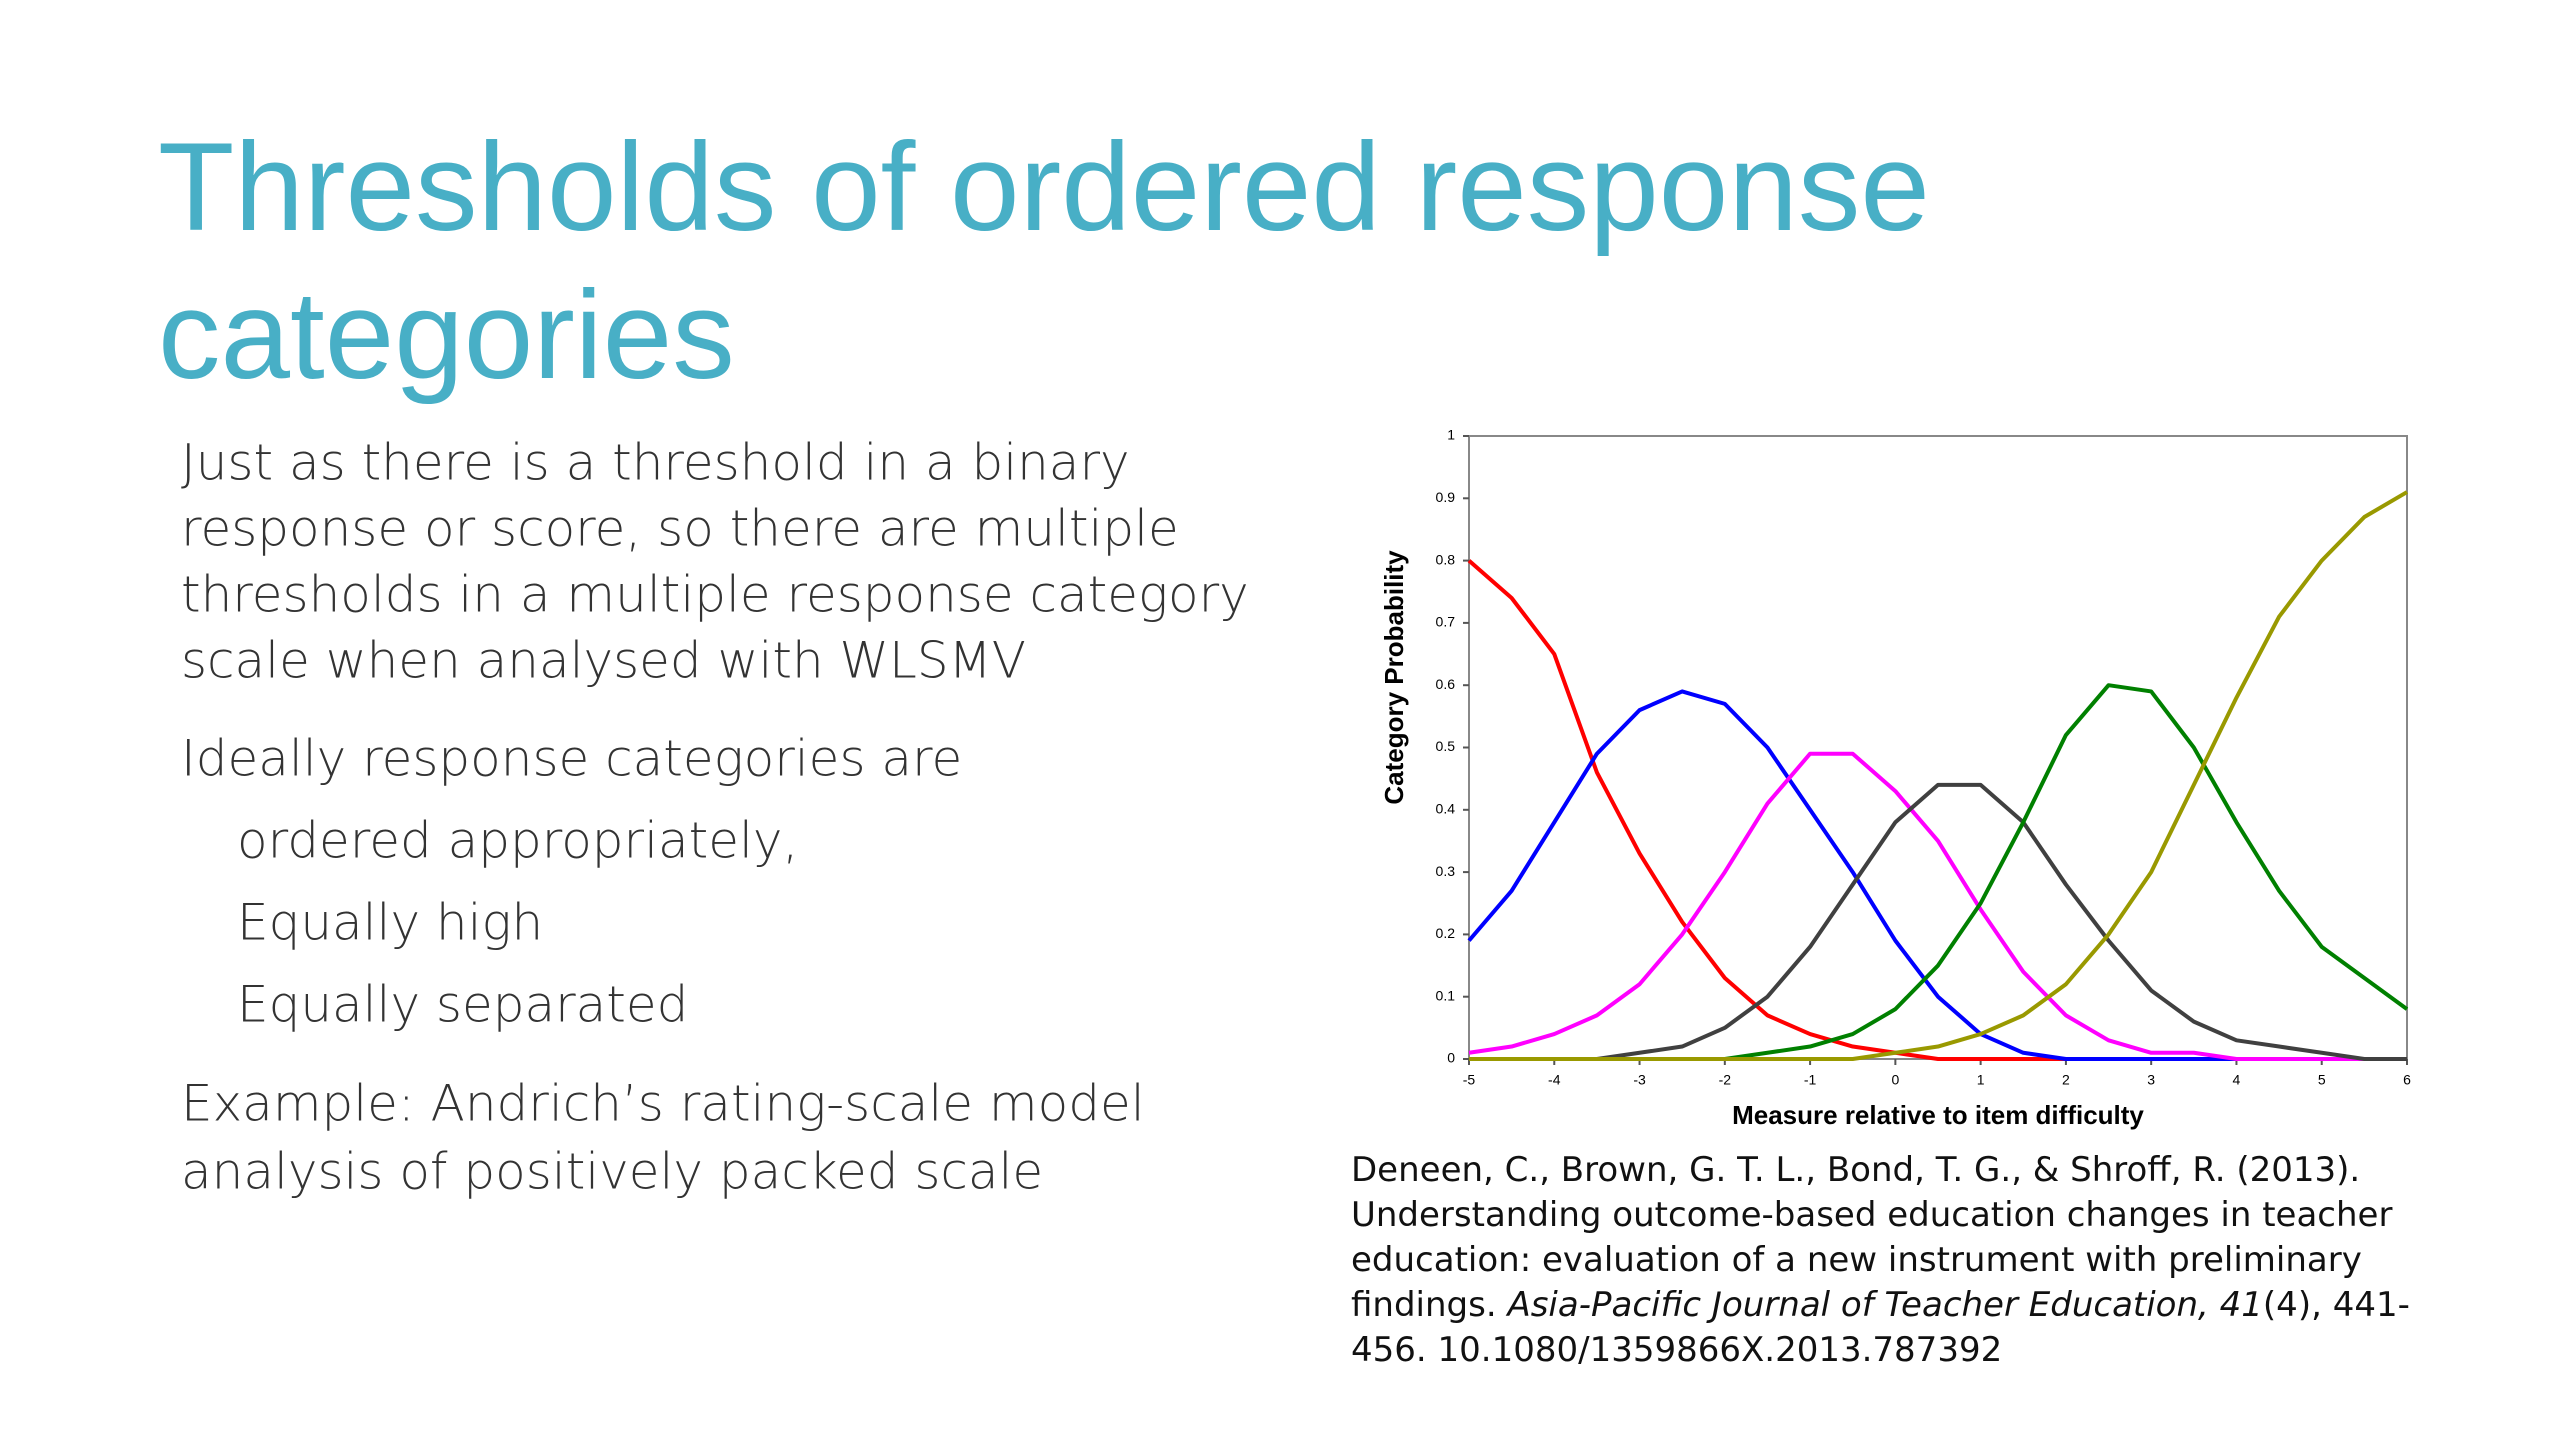 Image resolution: width=2560 pixels, height=1440 pixels. I want to click on citation-segment: findings., so click(1429, 1305).